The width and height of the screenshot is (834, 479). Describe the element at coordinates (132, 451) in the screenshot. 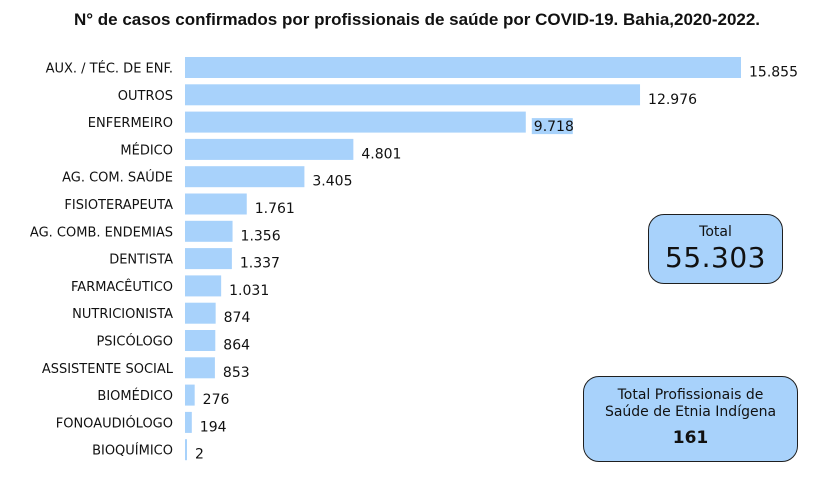

I see `category-label: BIOQUÍMICO` at that location.